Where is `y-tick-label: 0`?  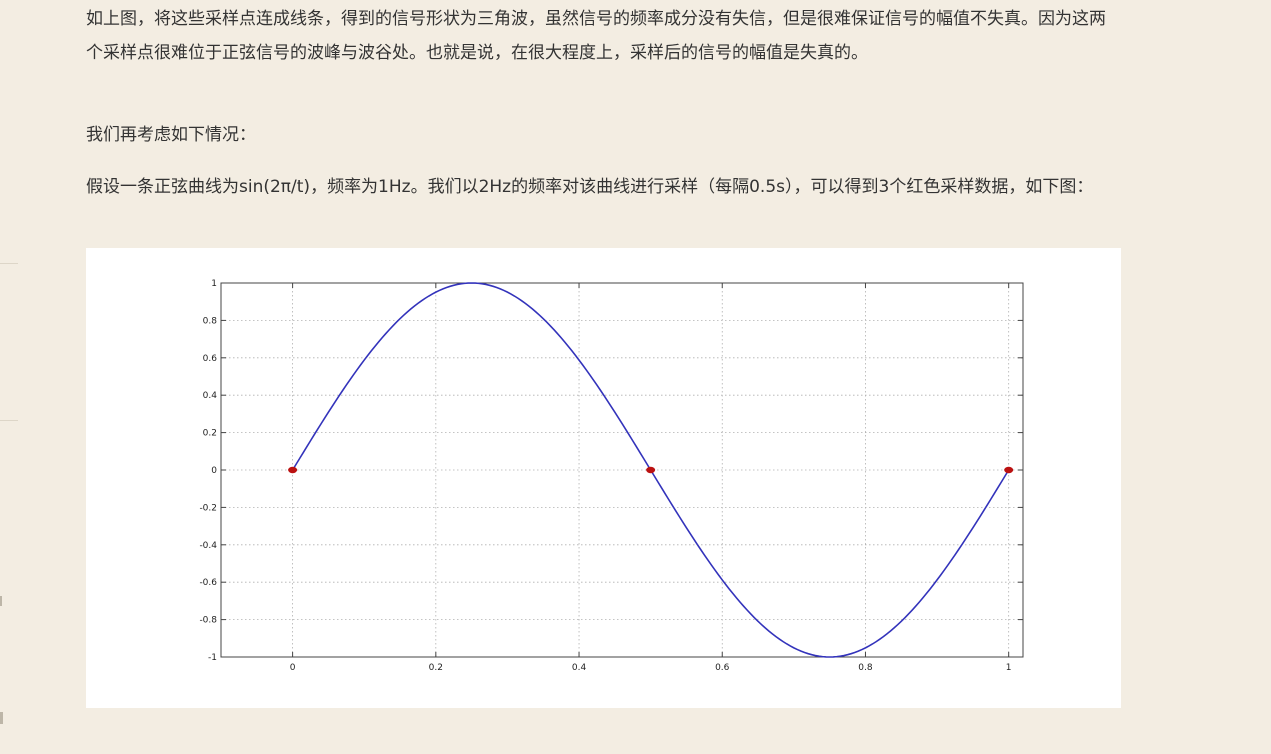
y-tick-label: 0 is located at coordinates (214, 471).